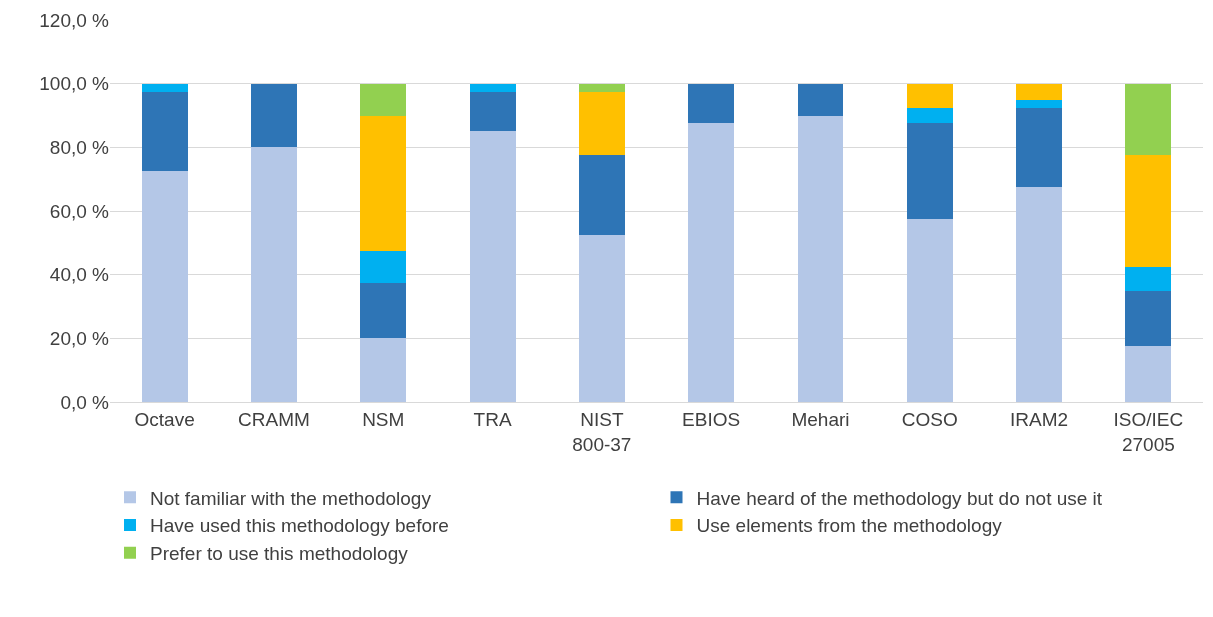 Image resolution: width=1213 pixels, height=617 pixels. Describe the element at coordinates (79, 338) in the screenshot. I see `y-tick-label: 20,0 %` at that location.